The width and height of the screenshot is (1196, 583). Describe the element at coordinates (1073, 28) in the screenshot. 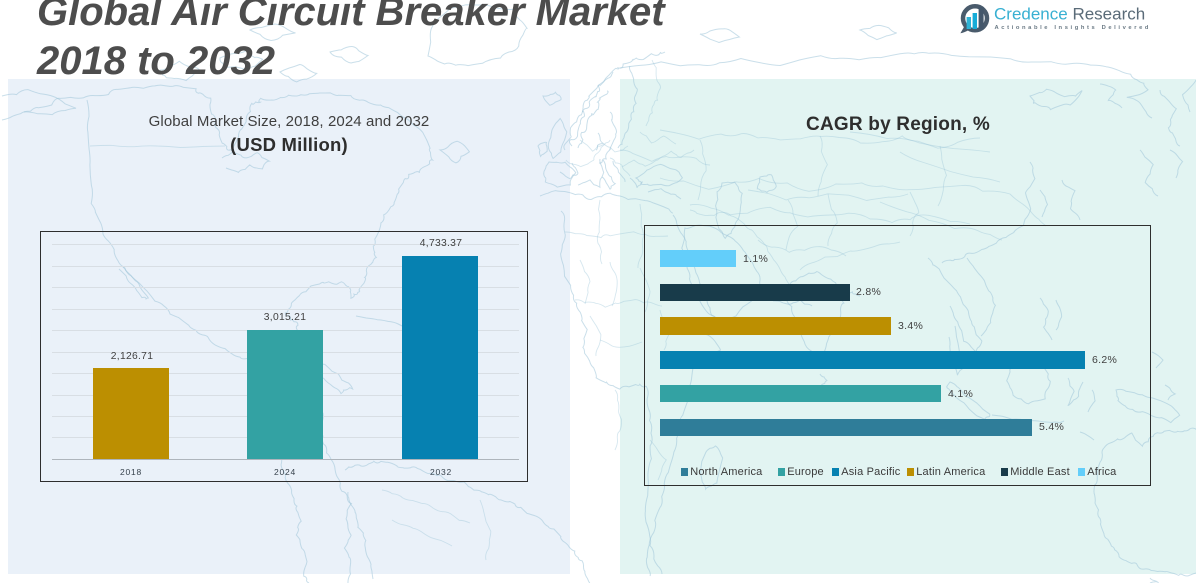

I see `svg-text: Actionable Insights Delivered` at that location.